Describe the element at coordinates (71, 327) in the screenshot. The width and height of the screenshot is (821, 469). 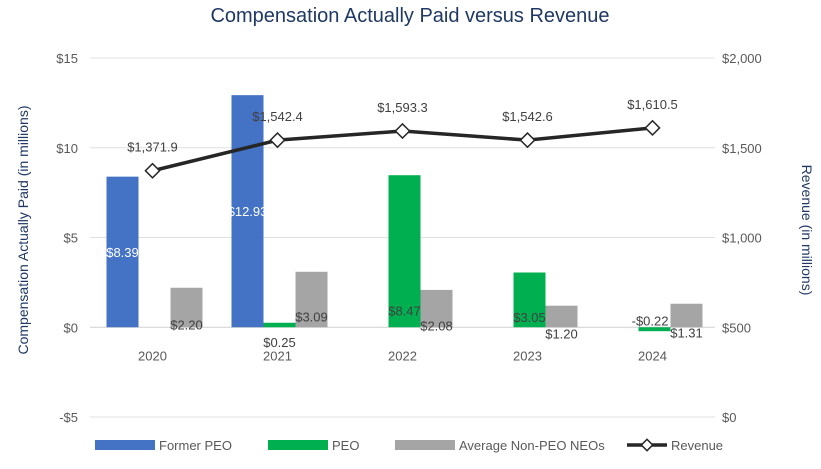
I see `y-tick-label: $0` at that location.